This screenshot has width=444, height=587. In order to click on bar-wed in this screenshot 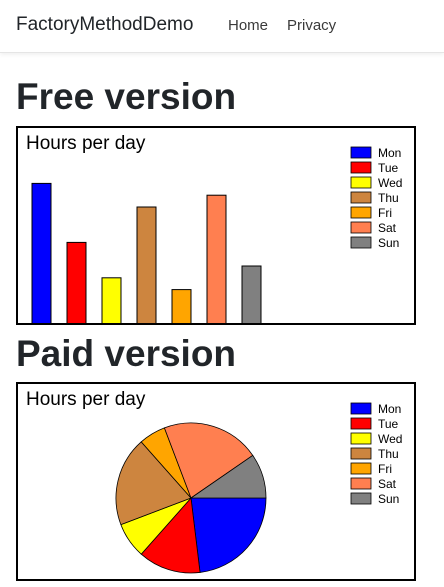, I will do `click(111, 300)`.